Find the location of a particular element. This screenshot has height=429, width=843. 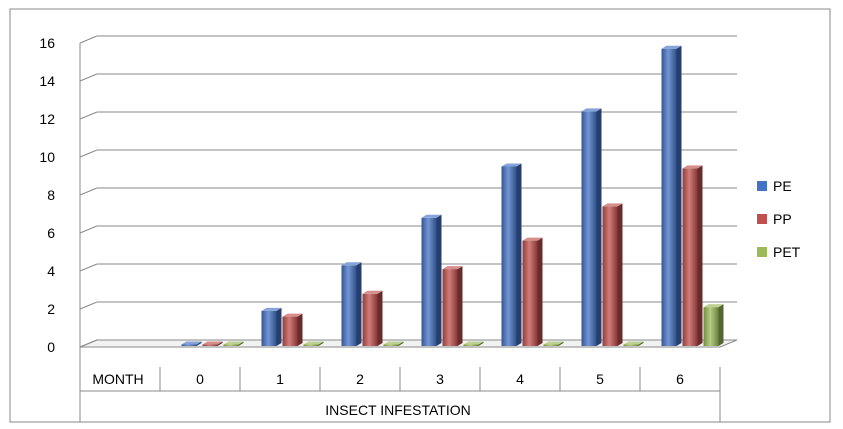

x-axis-title: INSECT INFESTATION is located at coordinates (397, 410).